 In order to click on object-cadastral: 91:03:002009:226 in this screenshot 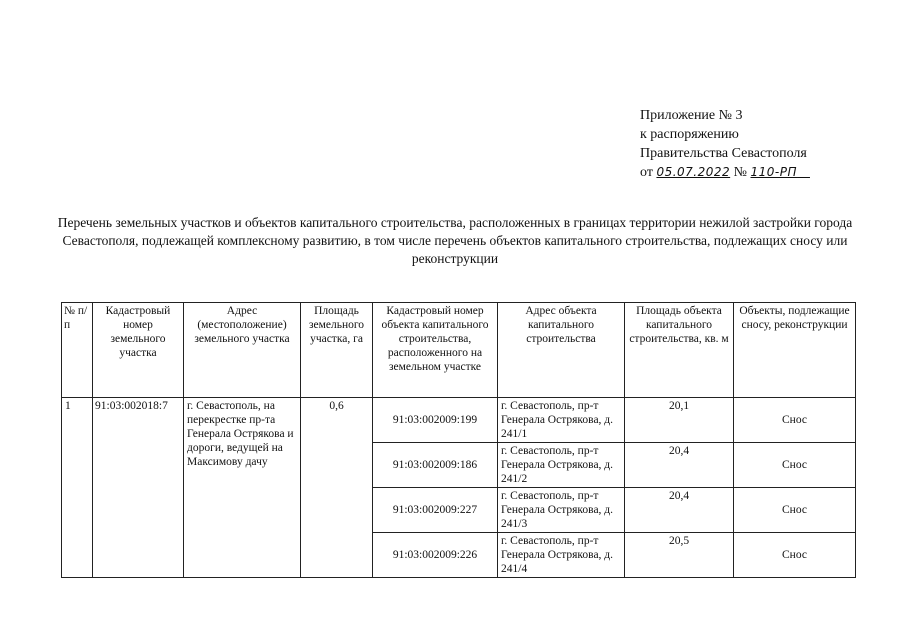, I will do `click(435, 555)`.